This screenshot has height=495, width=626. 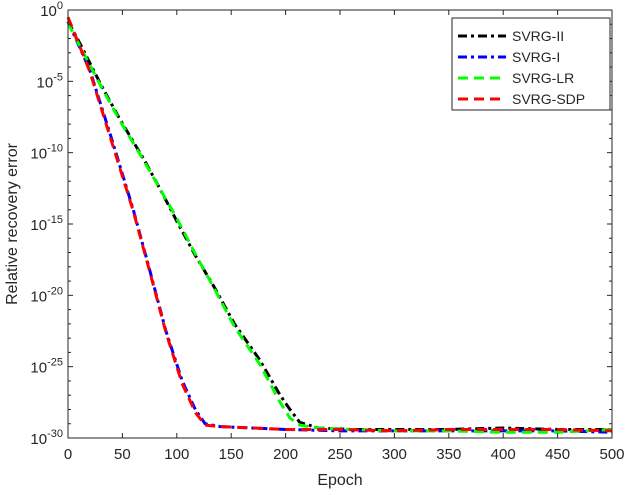 I want to click on y-tick-label: 10⁻¹⁰, so click(x=46, y=153).